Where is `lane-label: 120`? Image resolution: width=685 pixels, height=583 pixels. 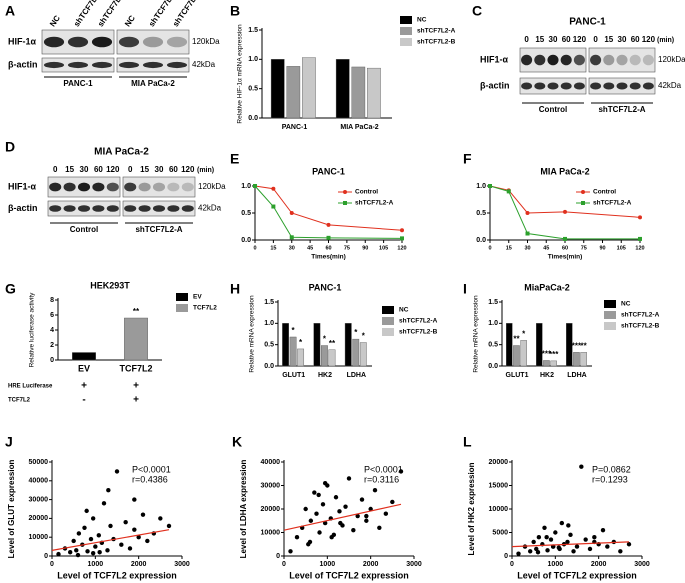 lane-label: 120 is located at coordinates (188, 169).